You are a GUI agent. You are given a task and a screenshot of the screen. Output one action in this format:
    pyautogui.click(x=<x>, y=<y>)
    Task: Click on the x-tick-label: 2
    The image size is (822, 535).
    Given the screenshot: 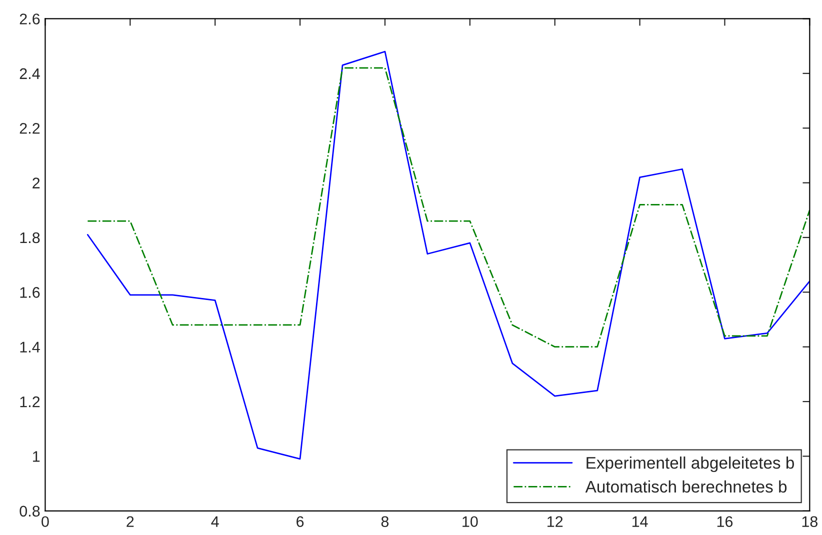 What is the action you would take?
    pyautogui.click(x=130, y=521)
    